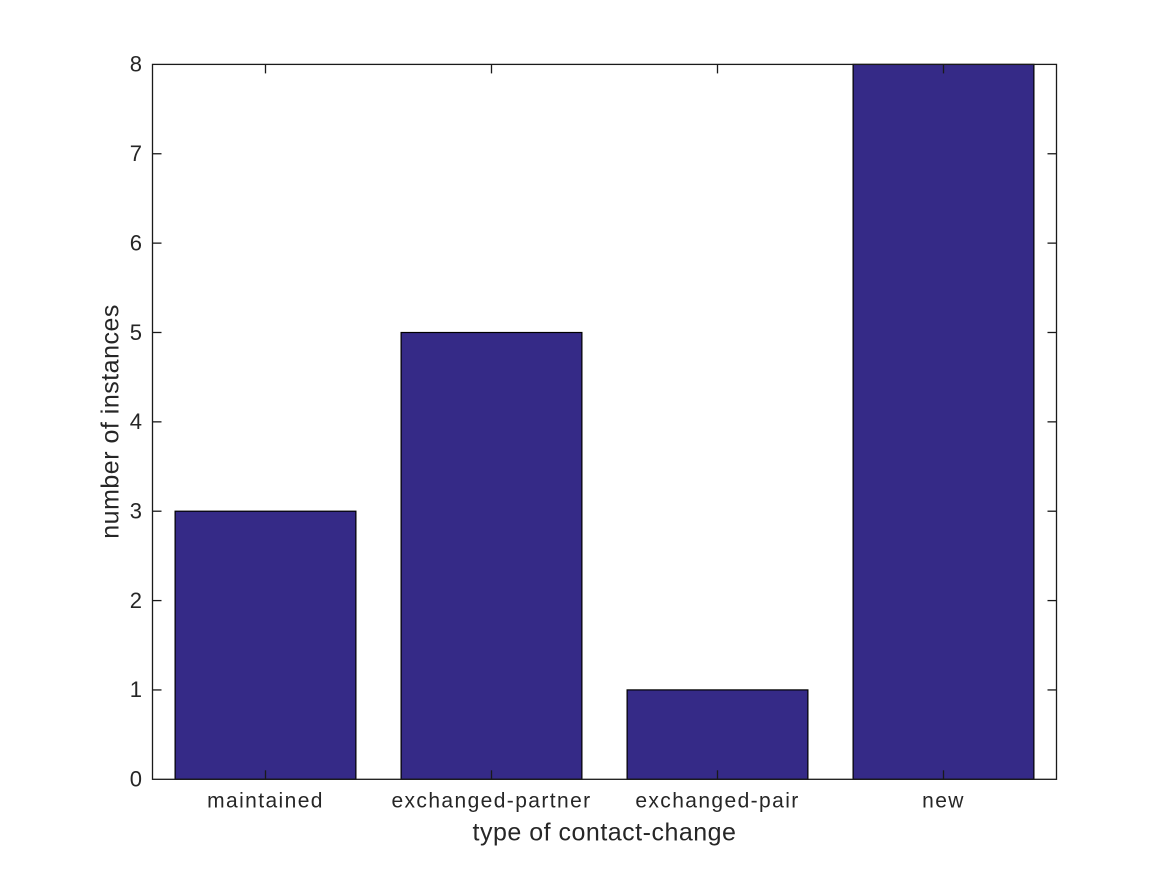 This screenshot has height=875, width=1167. What do you see at coordinates (717, 801) in the screenshot?
I see `svg-text: exchanged-pair` at bounding box center [717, 801].